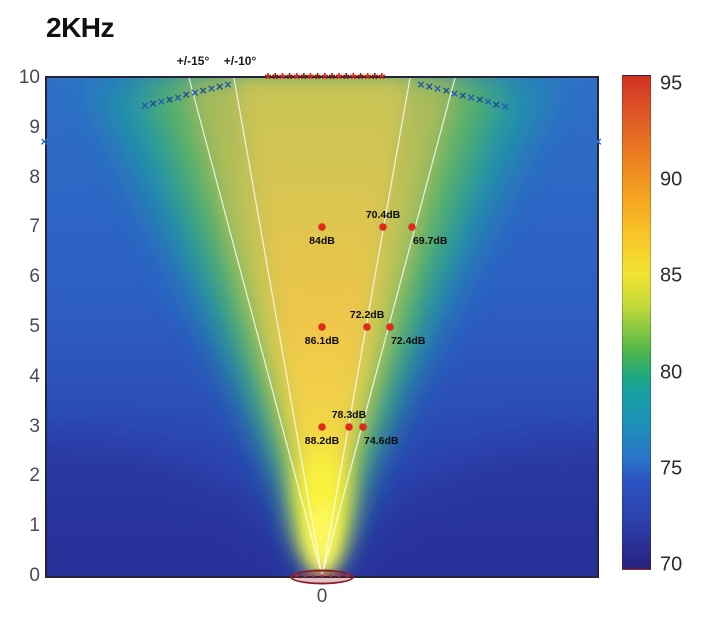 This screenshot has width=708, height=624. What do you see at coordinates (278, 327) in the screenshot?
I see `divergence-line-left-10deg` at bounding box center [278, 327].